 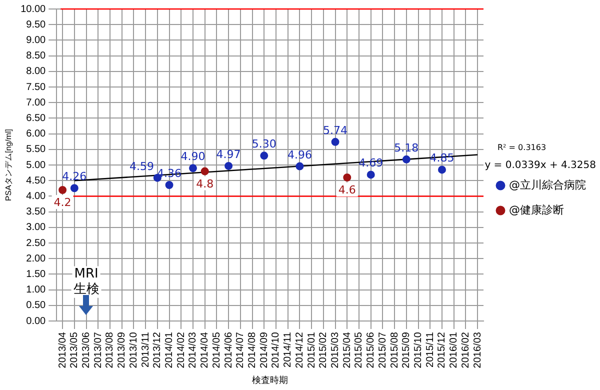 I want to click on data-label: 5.18, so click(x=406, y=147).